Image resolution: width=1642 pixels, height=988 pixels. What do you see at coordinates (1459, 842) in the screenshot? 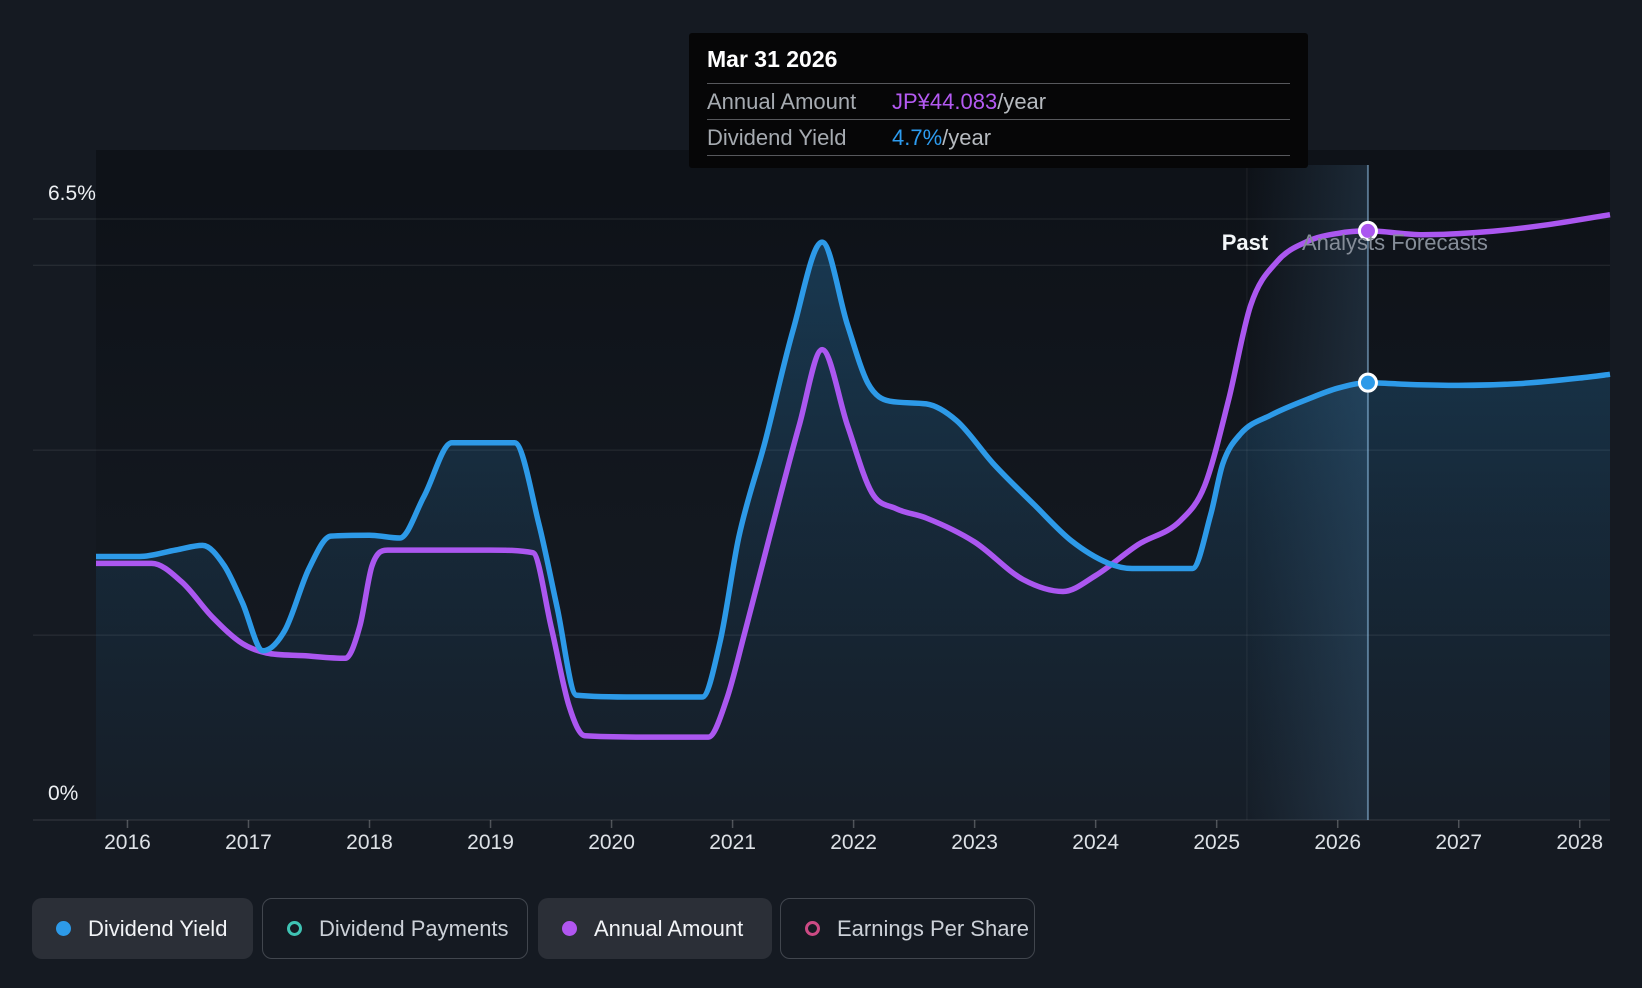
I see `x-tick-label-2027: 2027` at bounding box center [1459, 842].